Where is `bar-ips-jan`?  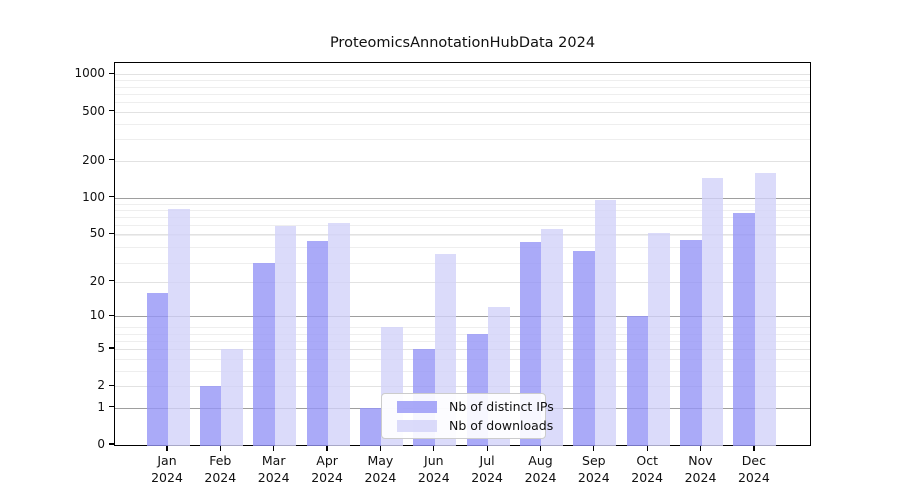 bar-ips-jan is located at coordinates (157, 369).